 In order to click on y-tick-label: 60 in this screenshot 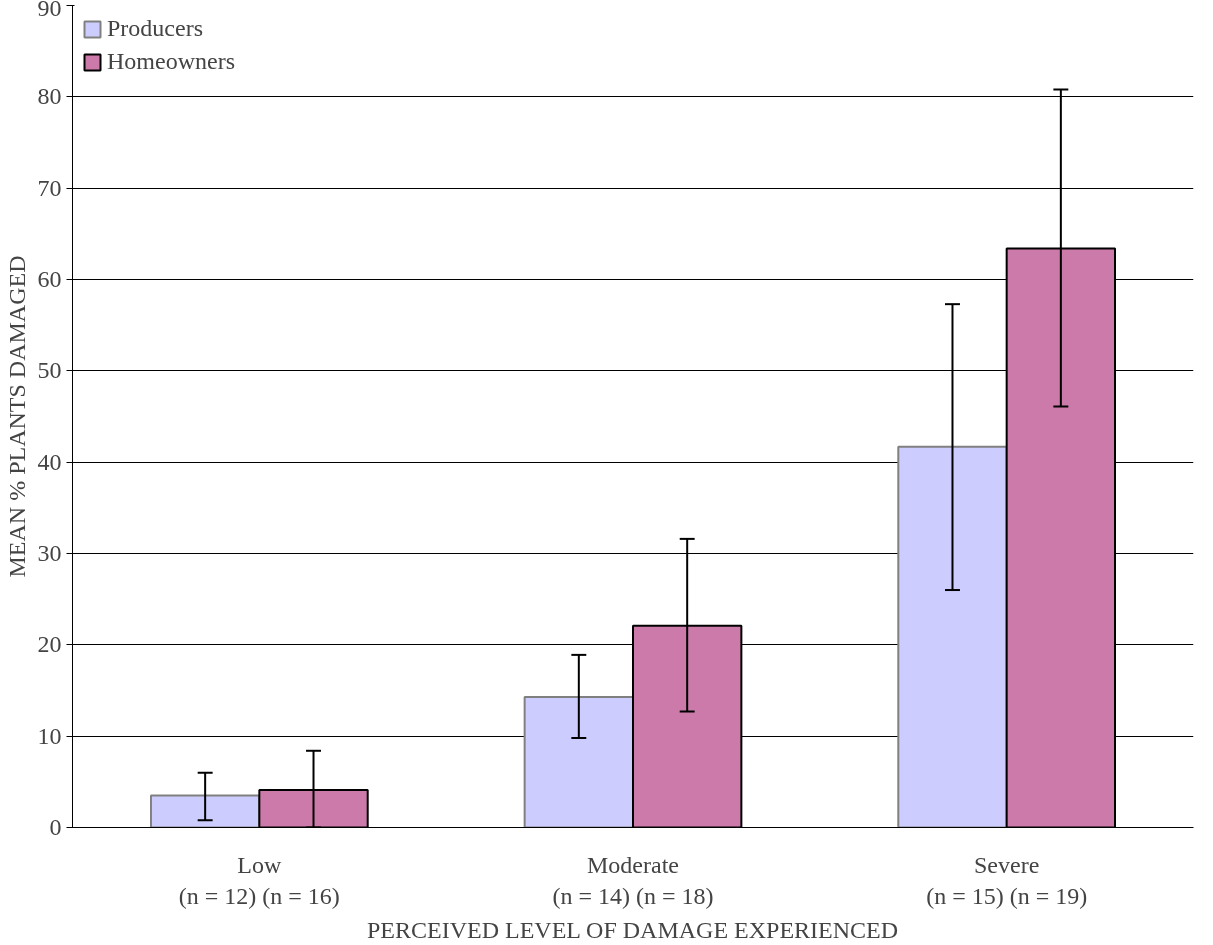, I will do `click(49, 279)`.